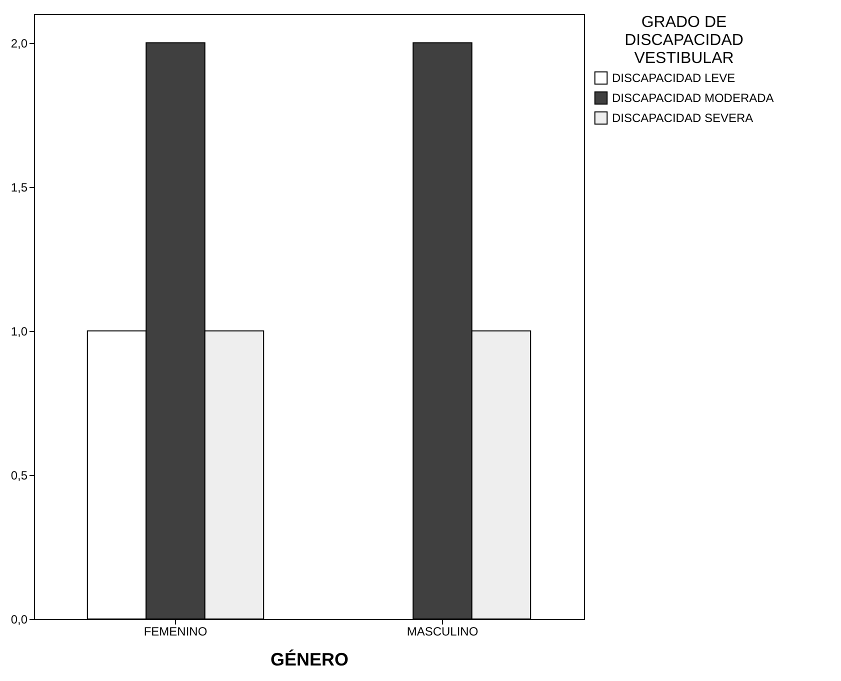  I want to click on y-tick-label: 0,0, so click(19, 619).